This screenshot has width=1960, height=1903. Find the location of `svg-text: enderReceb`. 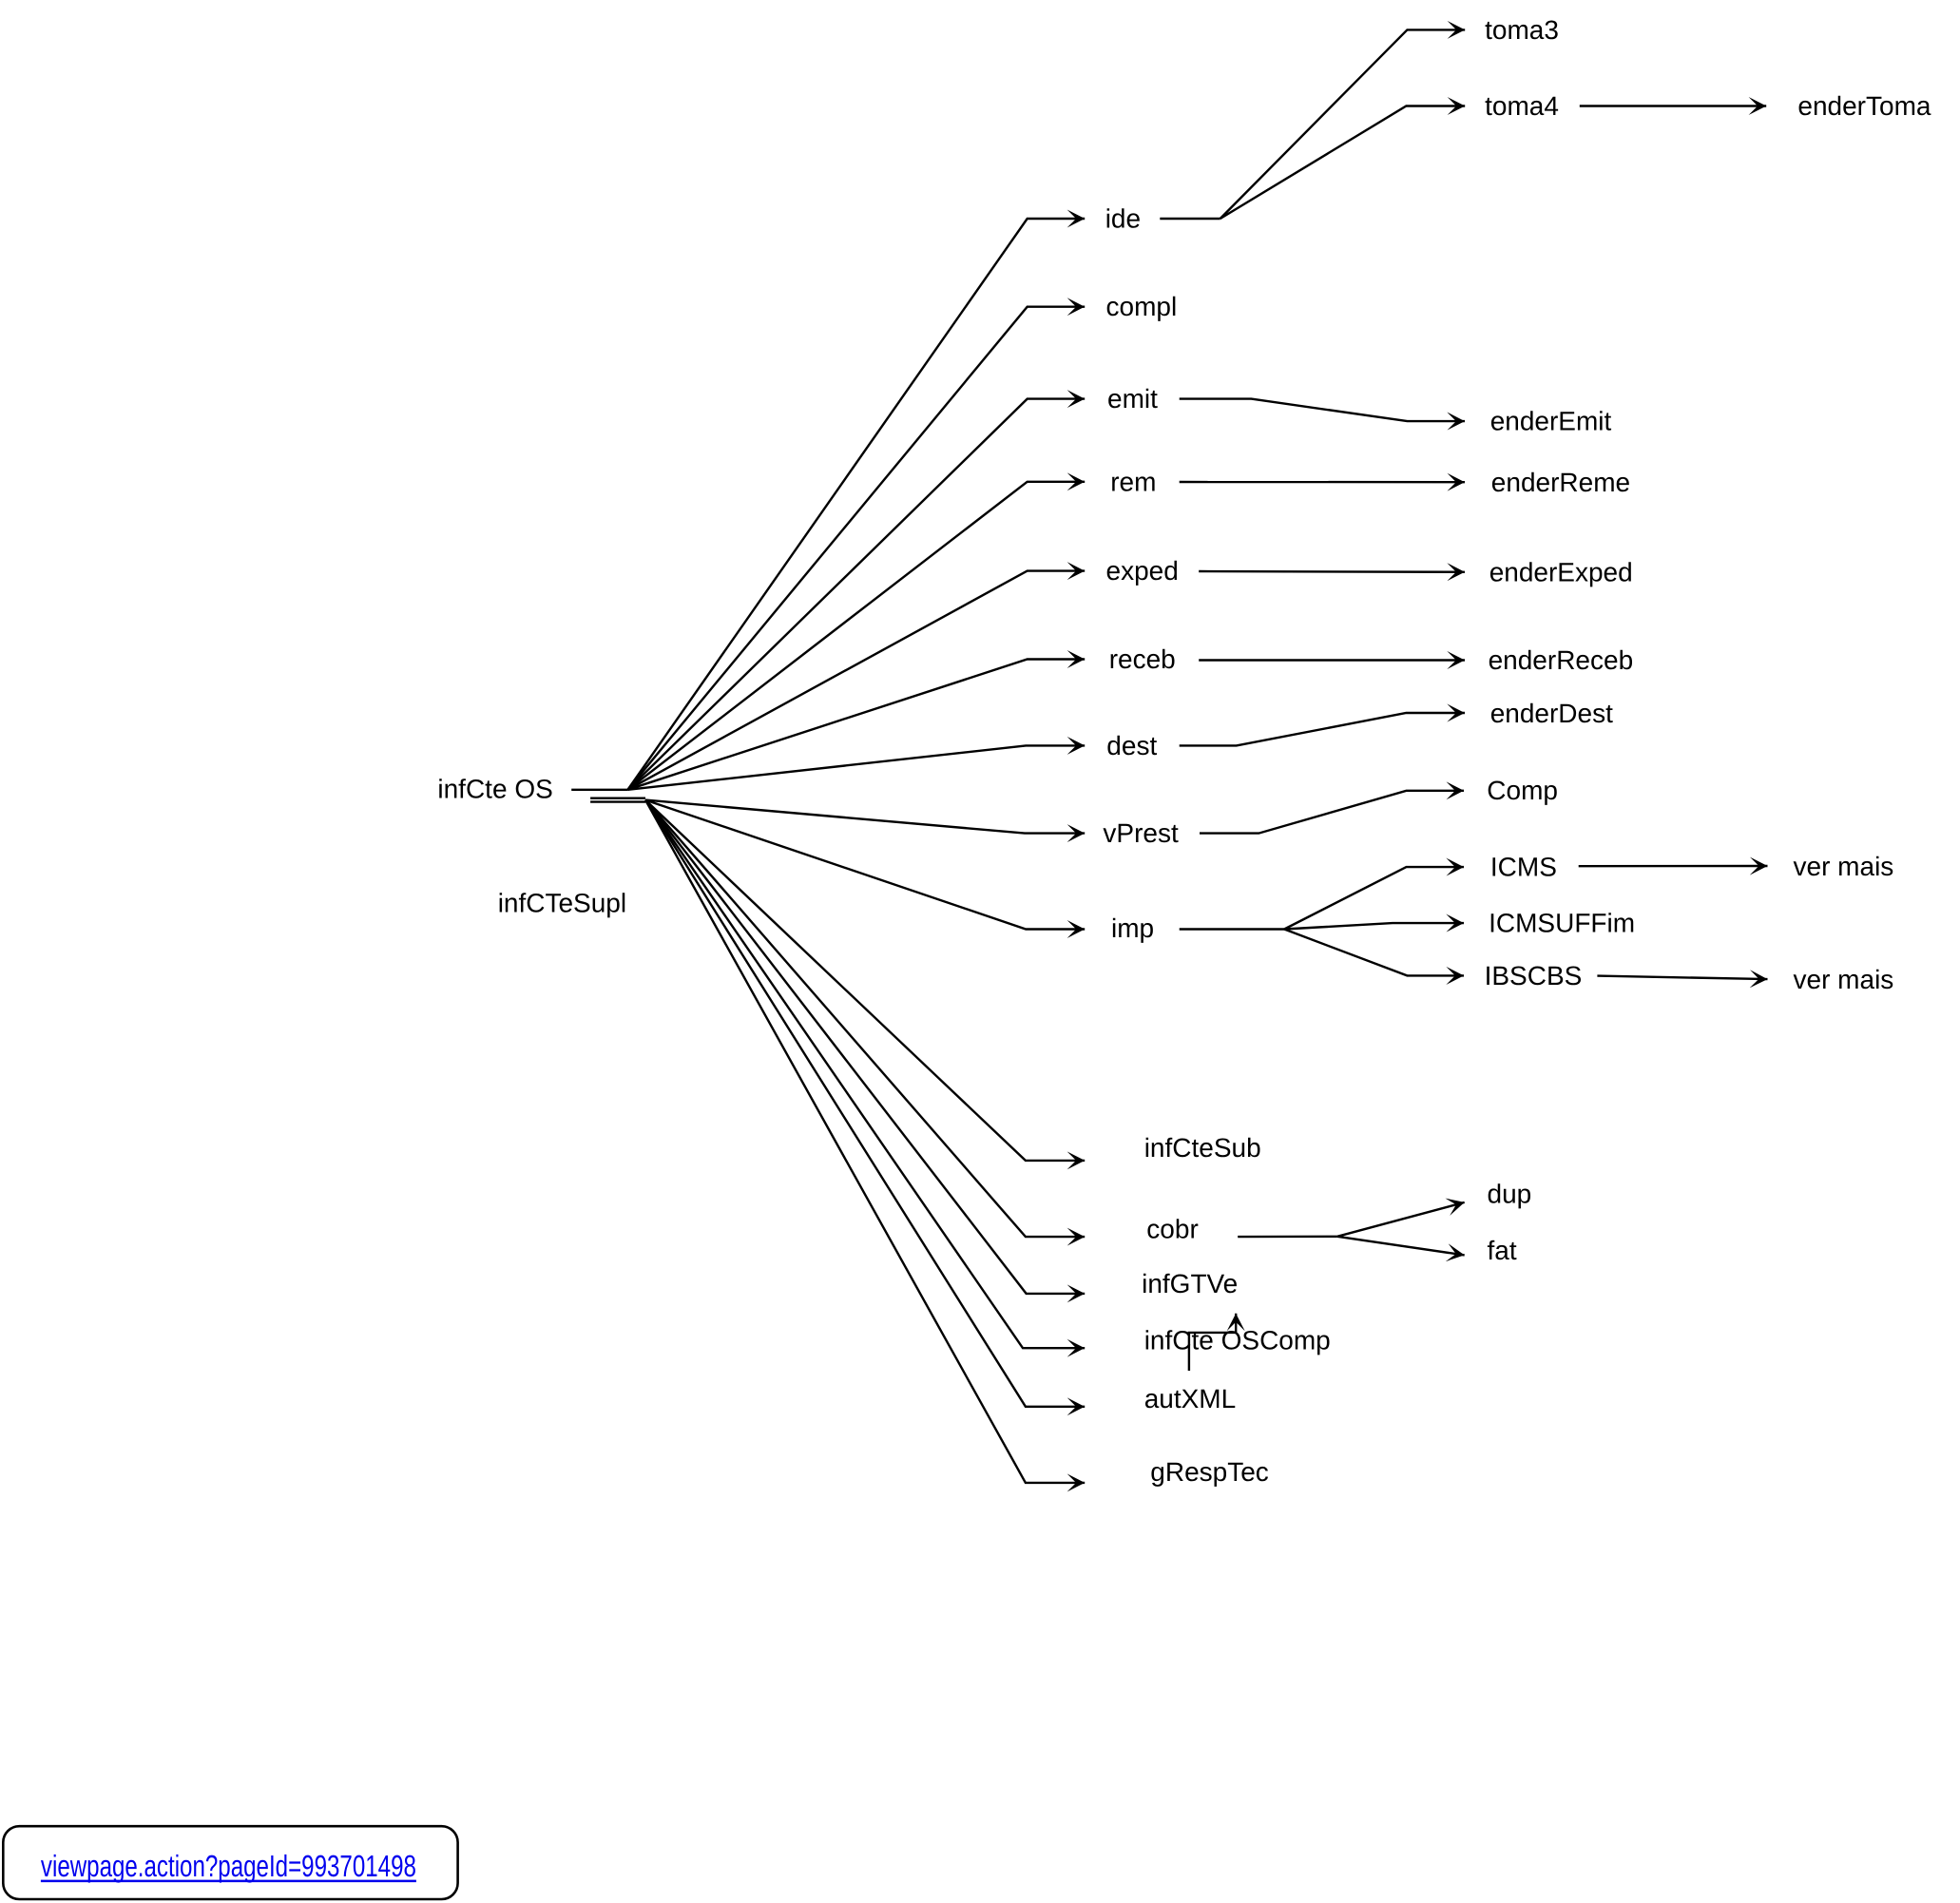

svg-text: enderReceb is located at coordinates (1562, 660).